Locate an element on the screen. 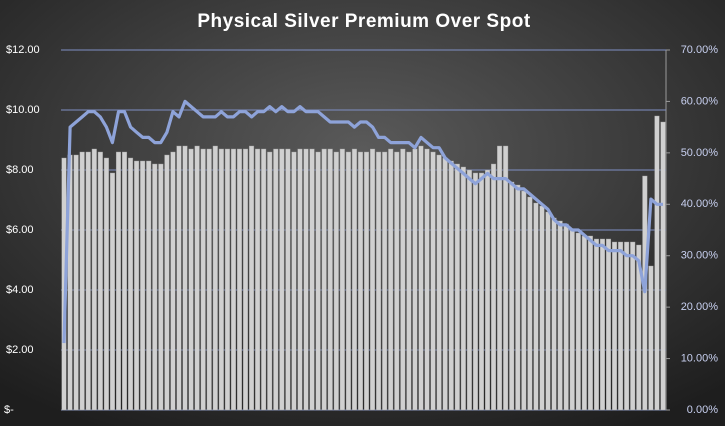 Image resolution: width=725 pixels, height=426 pixels. y2-tick-label: 60.00% is located at coordinates (700, 101).